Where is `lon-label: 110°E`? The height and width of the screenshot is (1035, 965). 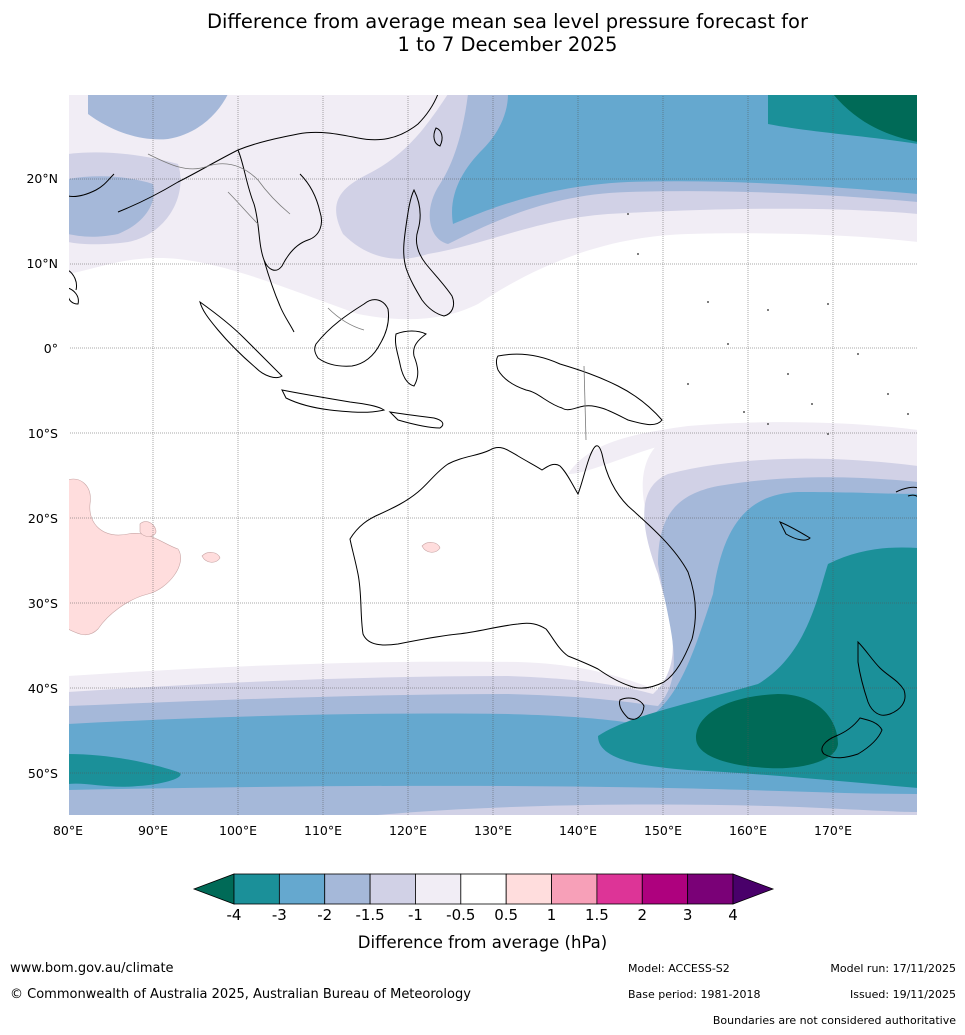 lon-label: 110°E is located at coordinates (323, 830).